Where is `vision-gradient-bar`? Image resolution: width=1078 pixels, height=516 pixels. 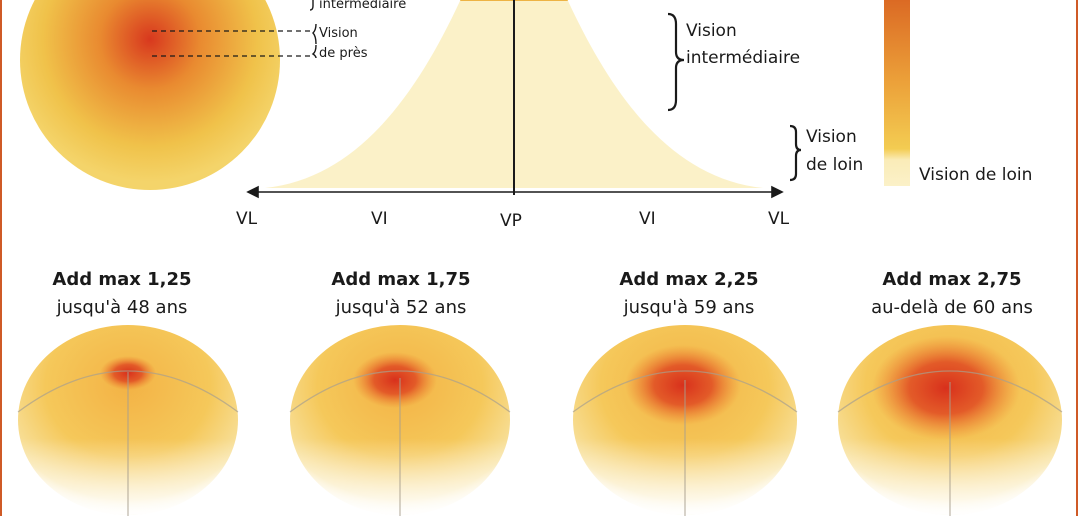
vision-gradient-bar is located at coordinates (897, 93).